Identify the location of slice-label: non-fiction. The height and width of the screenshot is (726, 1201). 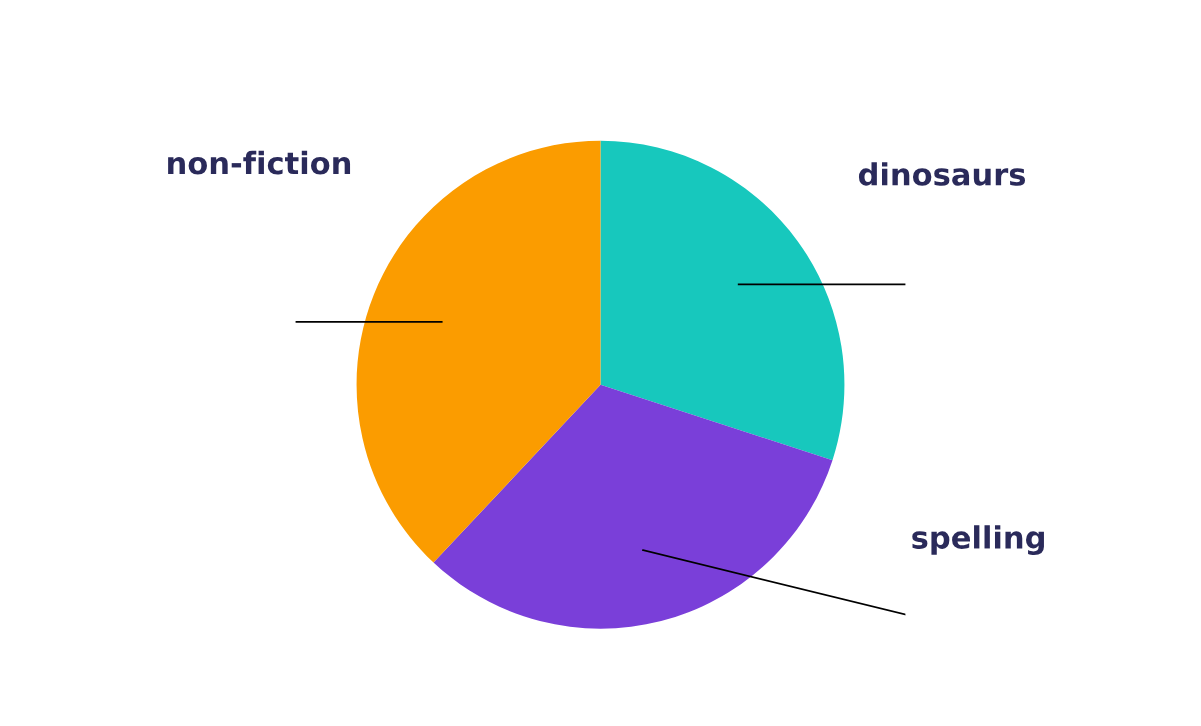
(259, 162).